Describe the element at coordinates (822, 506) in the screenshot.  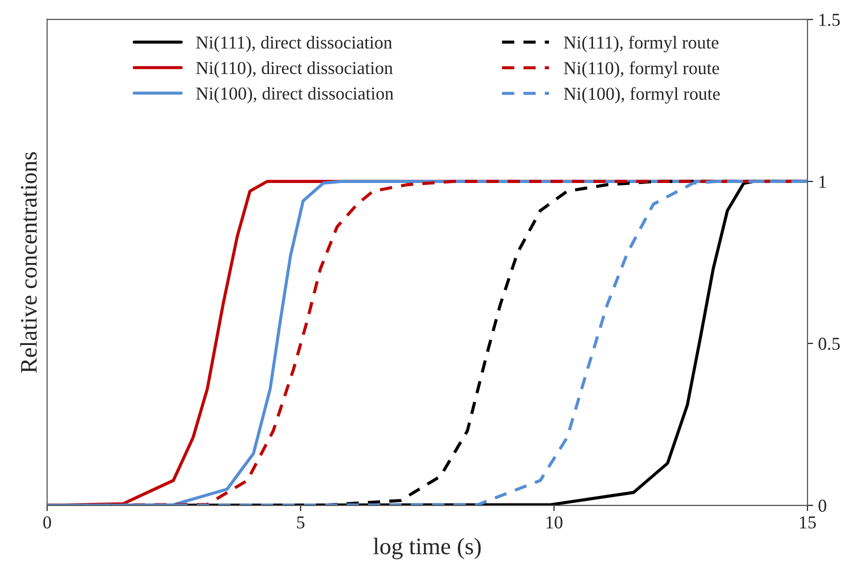
I see `y-tick-label: 0` at that location.